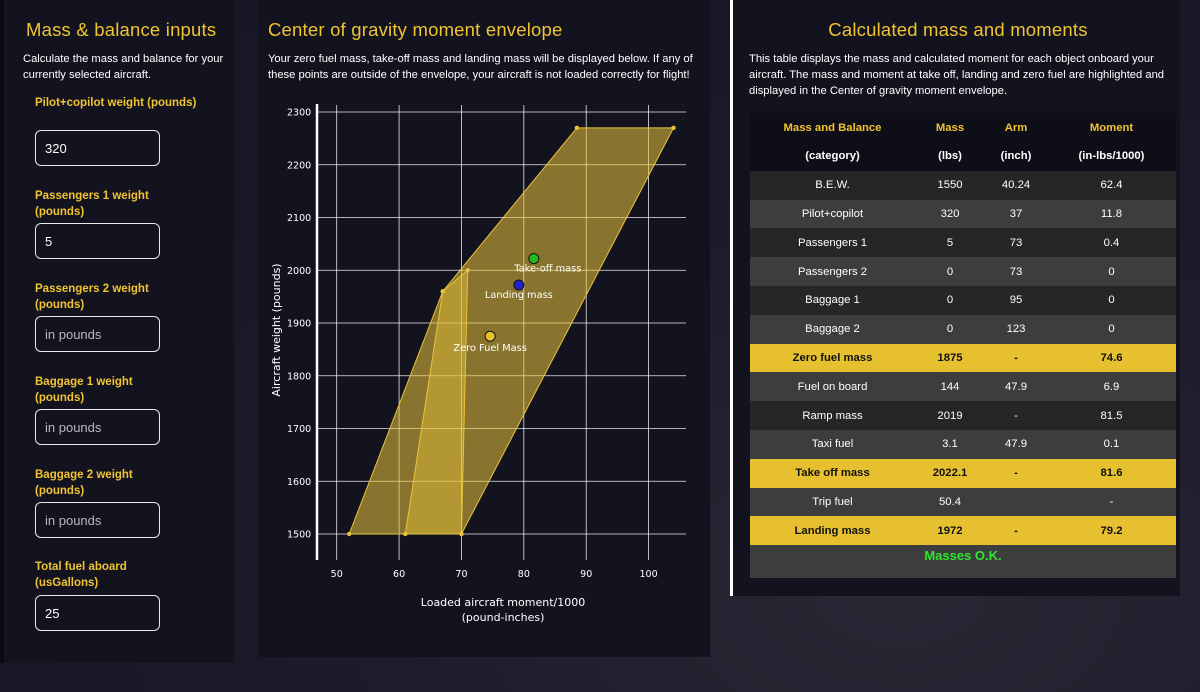  Describe the element at coordinates (1111, 185) in the screenshot. I see `cell-moment: 62.4` at that location.